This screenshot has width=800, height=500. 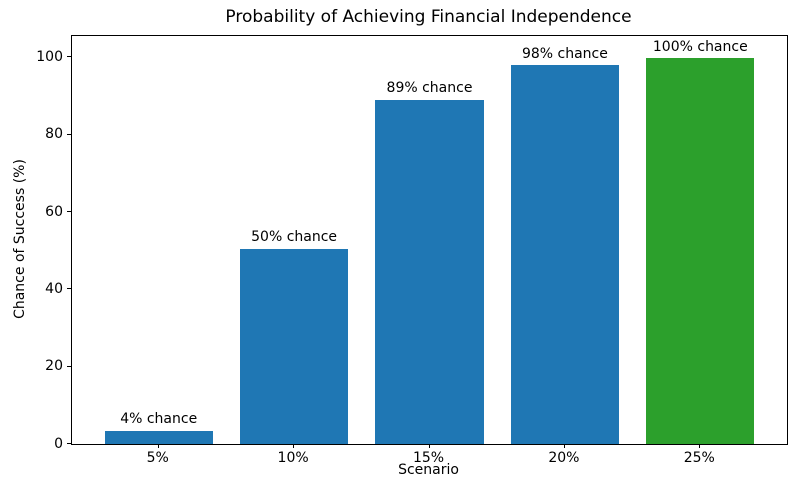 I want to click on bar-value-label-10%: 50% chance, so click(x=294, y=237).